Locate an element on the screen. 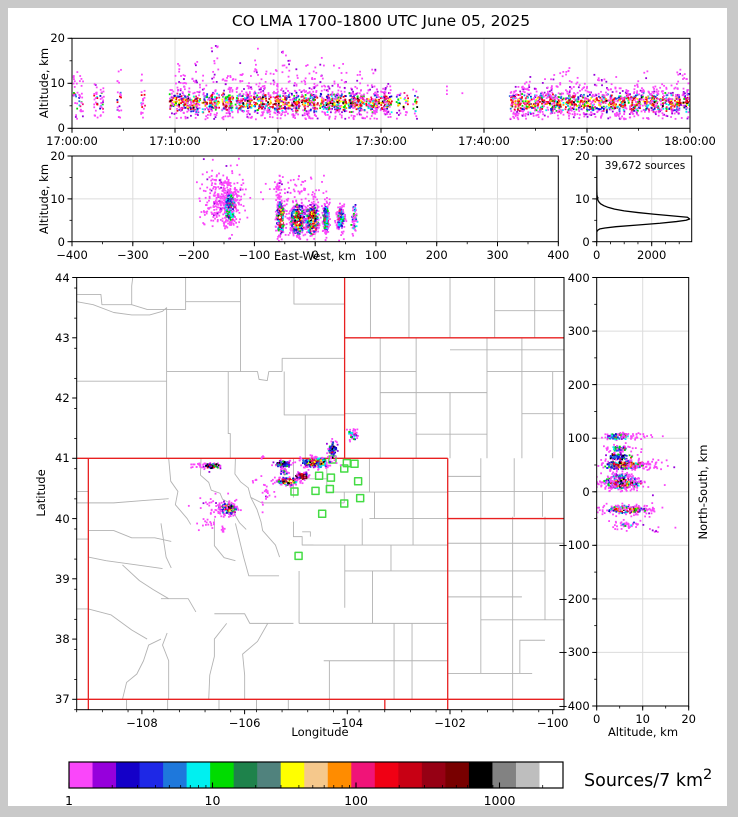 The height and width of the screenshot is (817, 738). ew-panel-xlabel: East-West, km is located at coordinates (315, 256).